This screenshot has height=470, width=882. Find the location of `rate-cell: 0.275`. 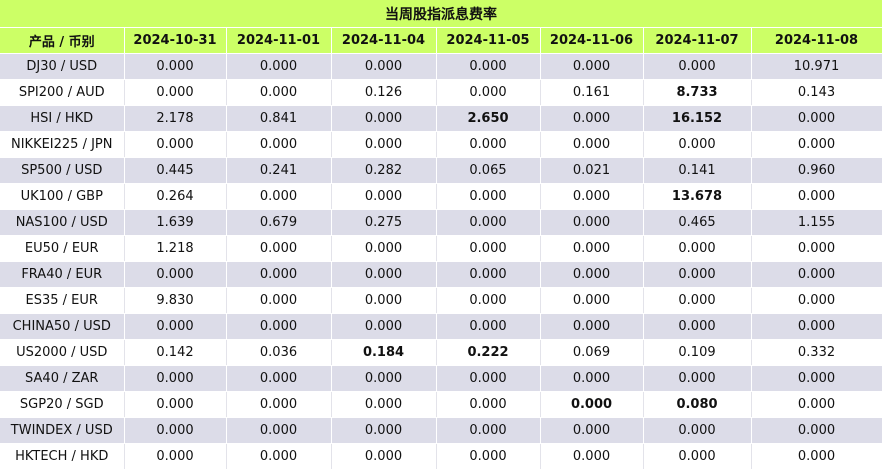

rate-cell: 0.275 is located at coordinates (384, 222).